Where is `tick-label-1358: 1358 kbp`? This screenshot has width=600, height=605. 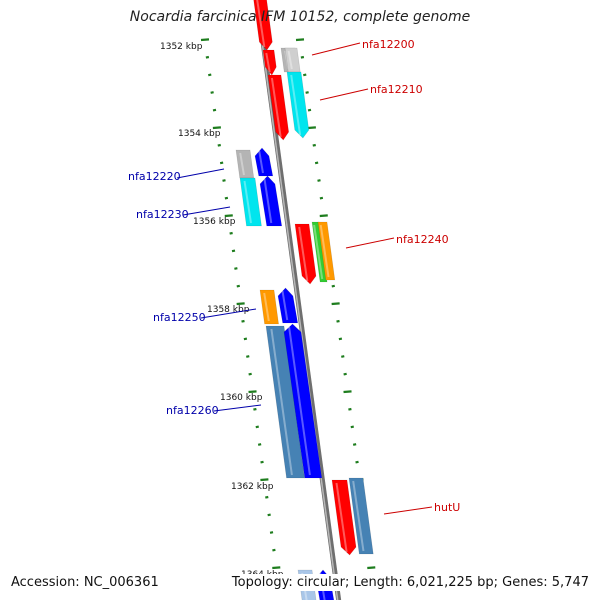
tick-label-1358: 1358 kbp is located at coordinates (228, 310).